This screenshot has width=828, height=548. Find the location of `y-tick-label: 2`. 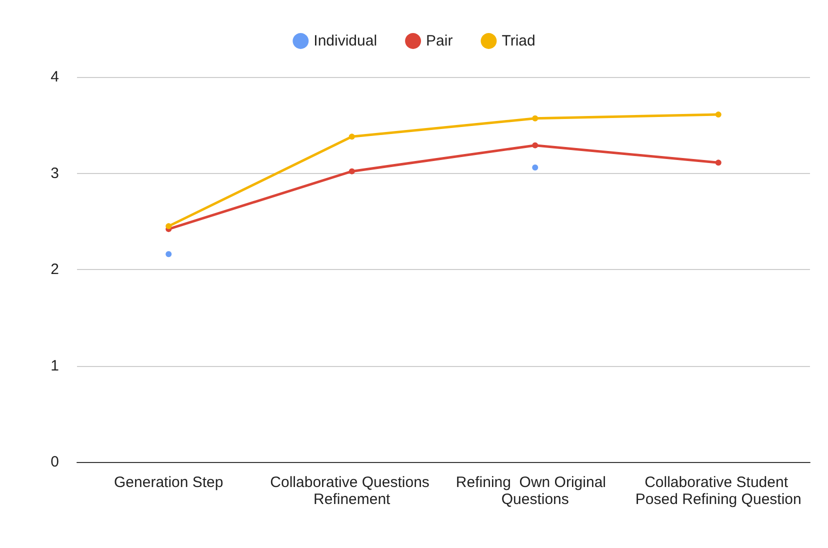

y-tick-label: 2 is located at coordinates (54, 269).